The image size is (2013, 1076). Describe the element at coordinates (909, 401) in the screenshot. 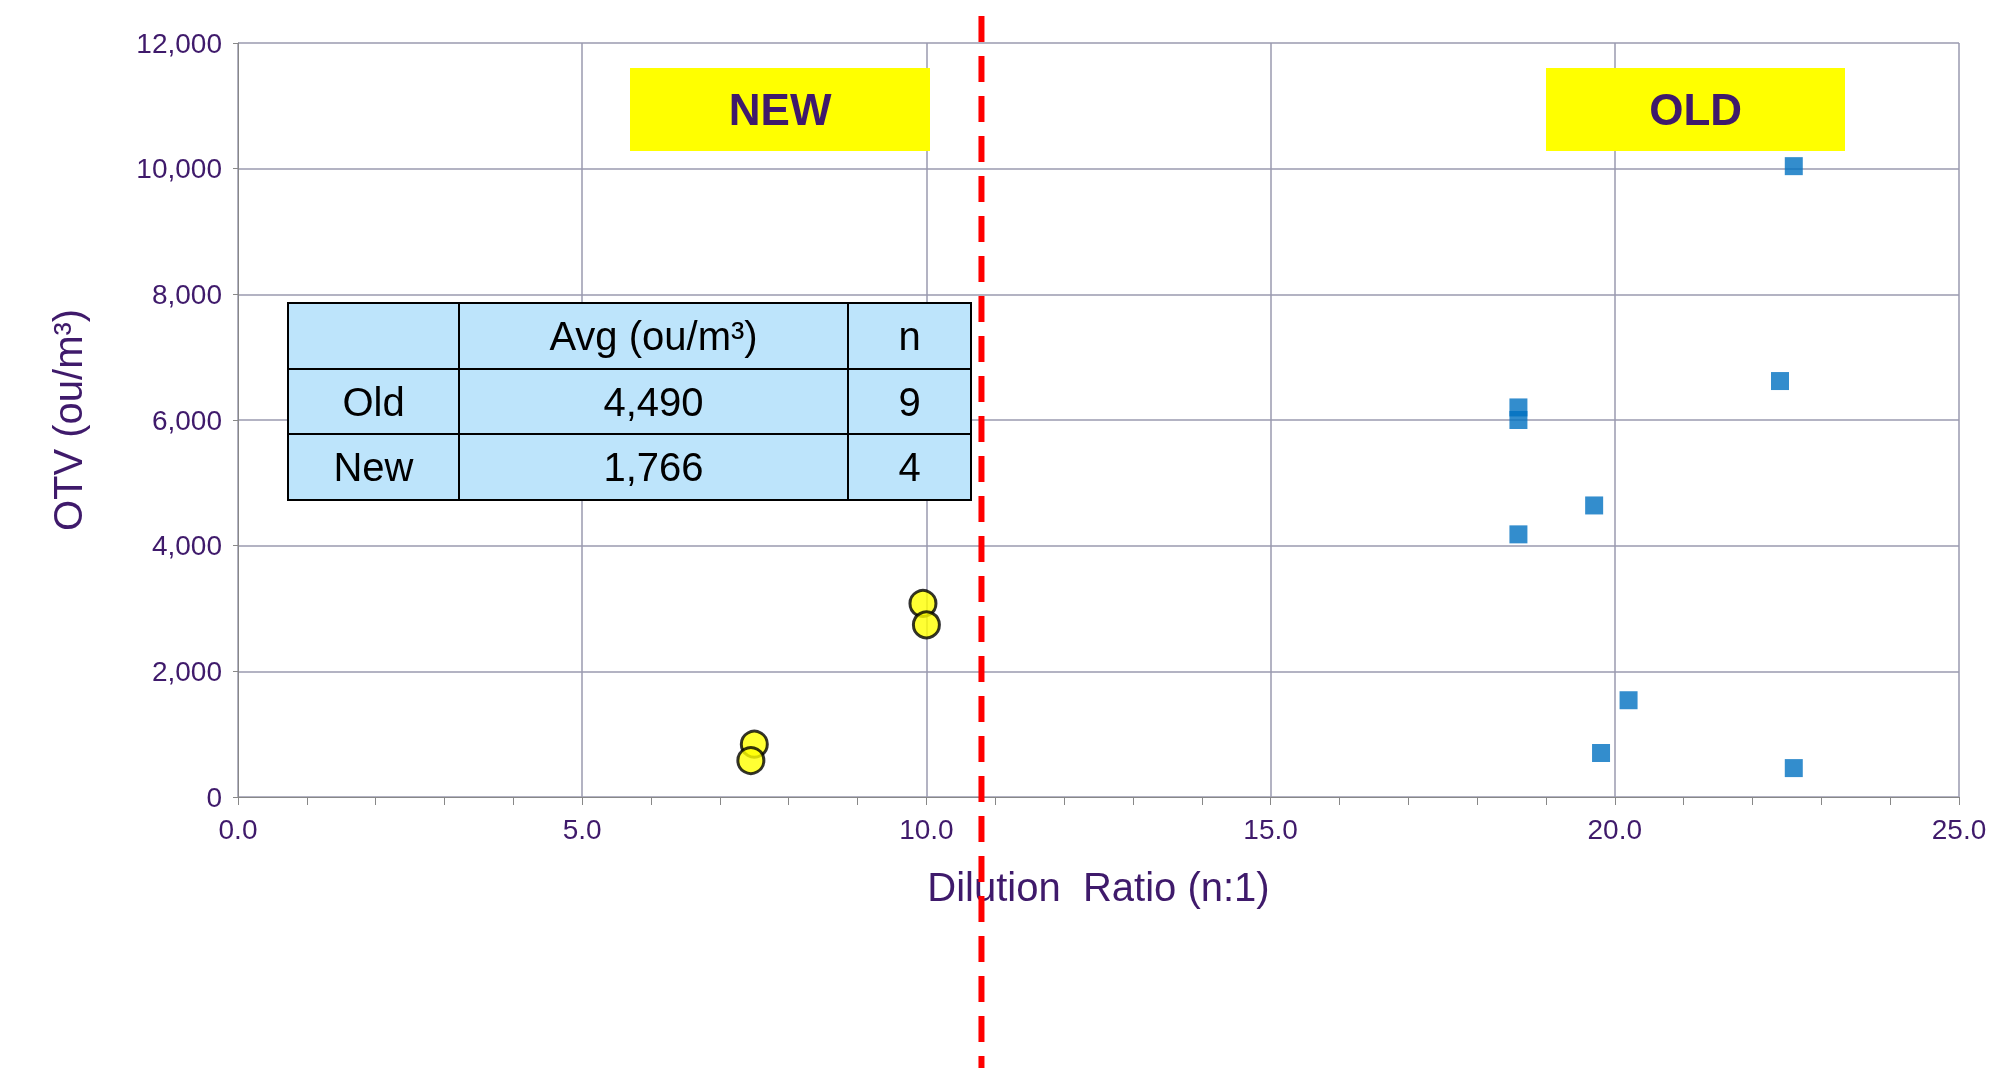

I see `annotation: 9` at that location.